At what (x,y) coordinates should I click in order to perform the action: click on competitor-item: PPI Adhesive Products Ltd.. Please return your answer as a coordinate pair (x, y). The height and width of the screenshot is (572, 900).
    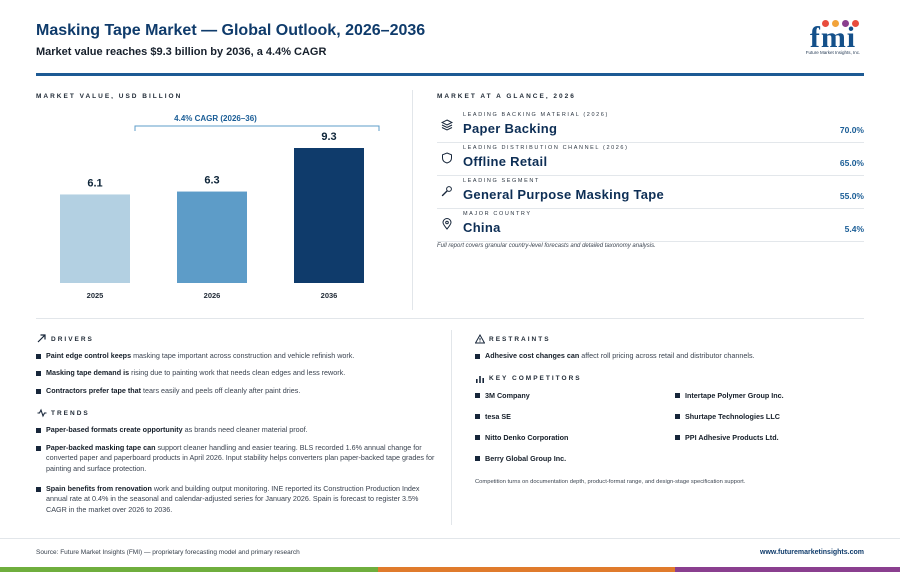
    Looking at the image, I should click on (727, 437).